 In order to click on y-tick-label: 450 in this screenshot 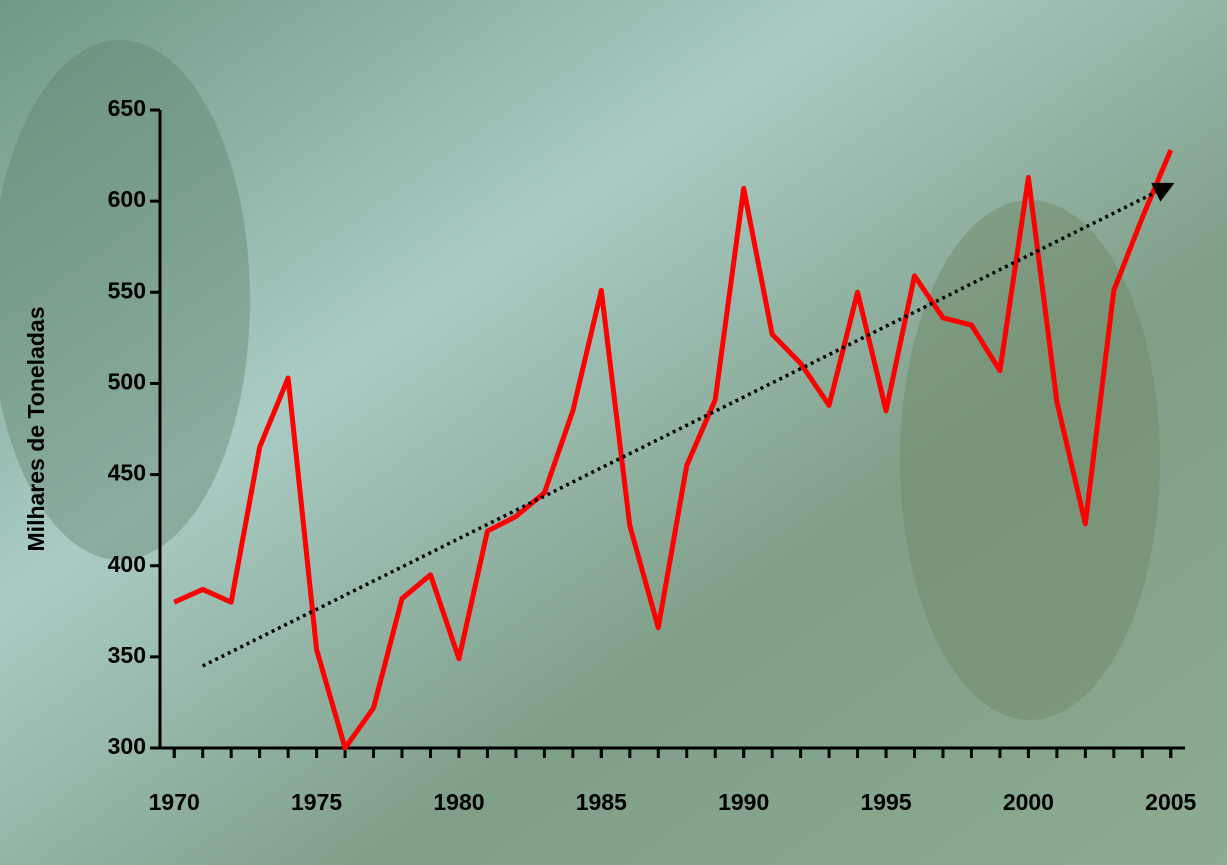, I will do `click(127, 473)`.